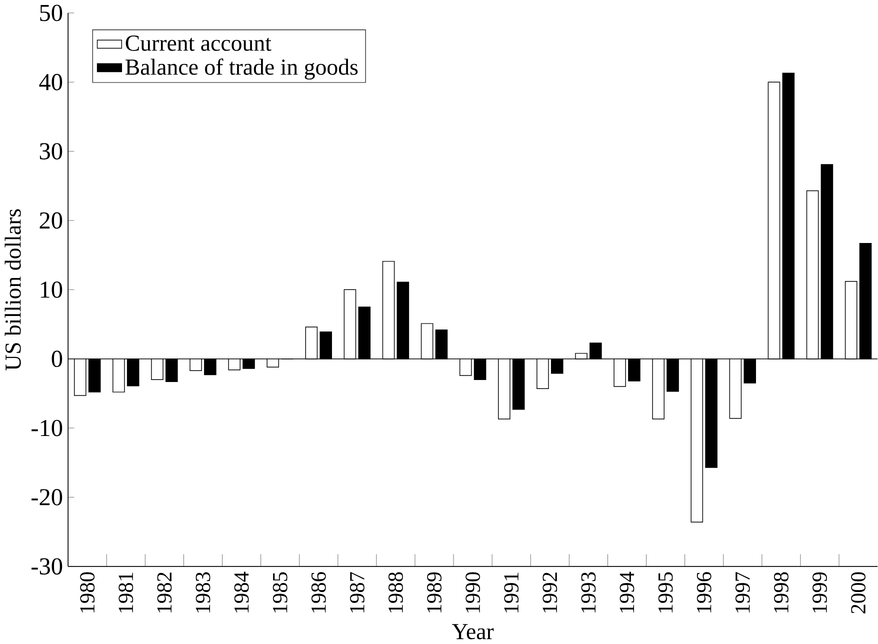 This screenshot has width=878, height=644. I want to click on legend-label: Balance of trade in goods, so click(242, 69).